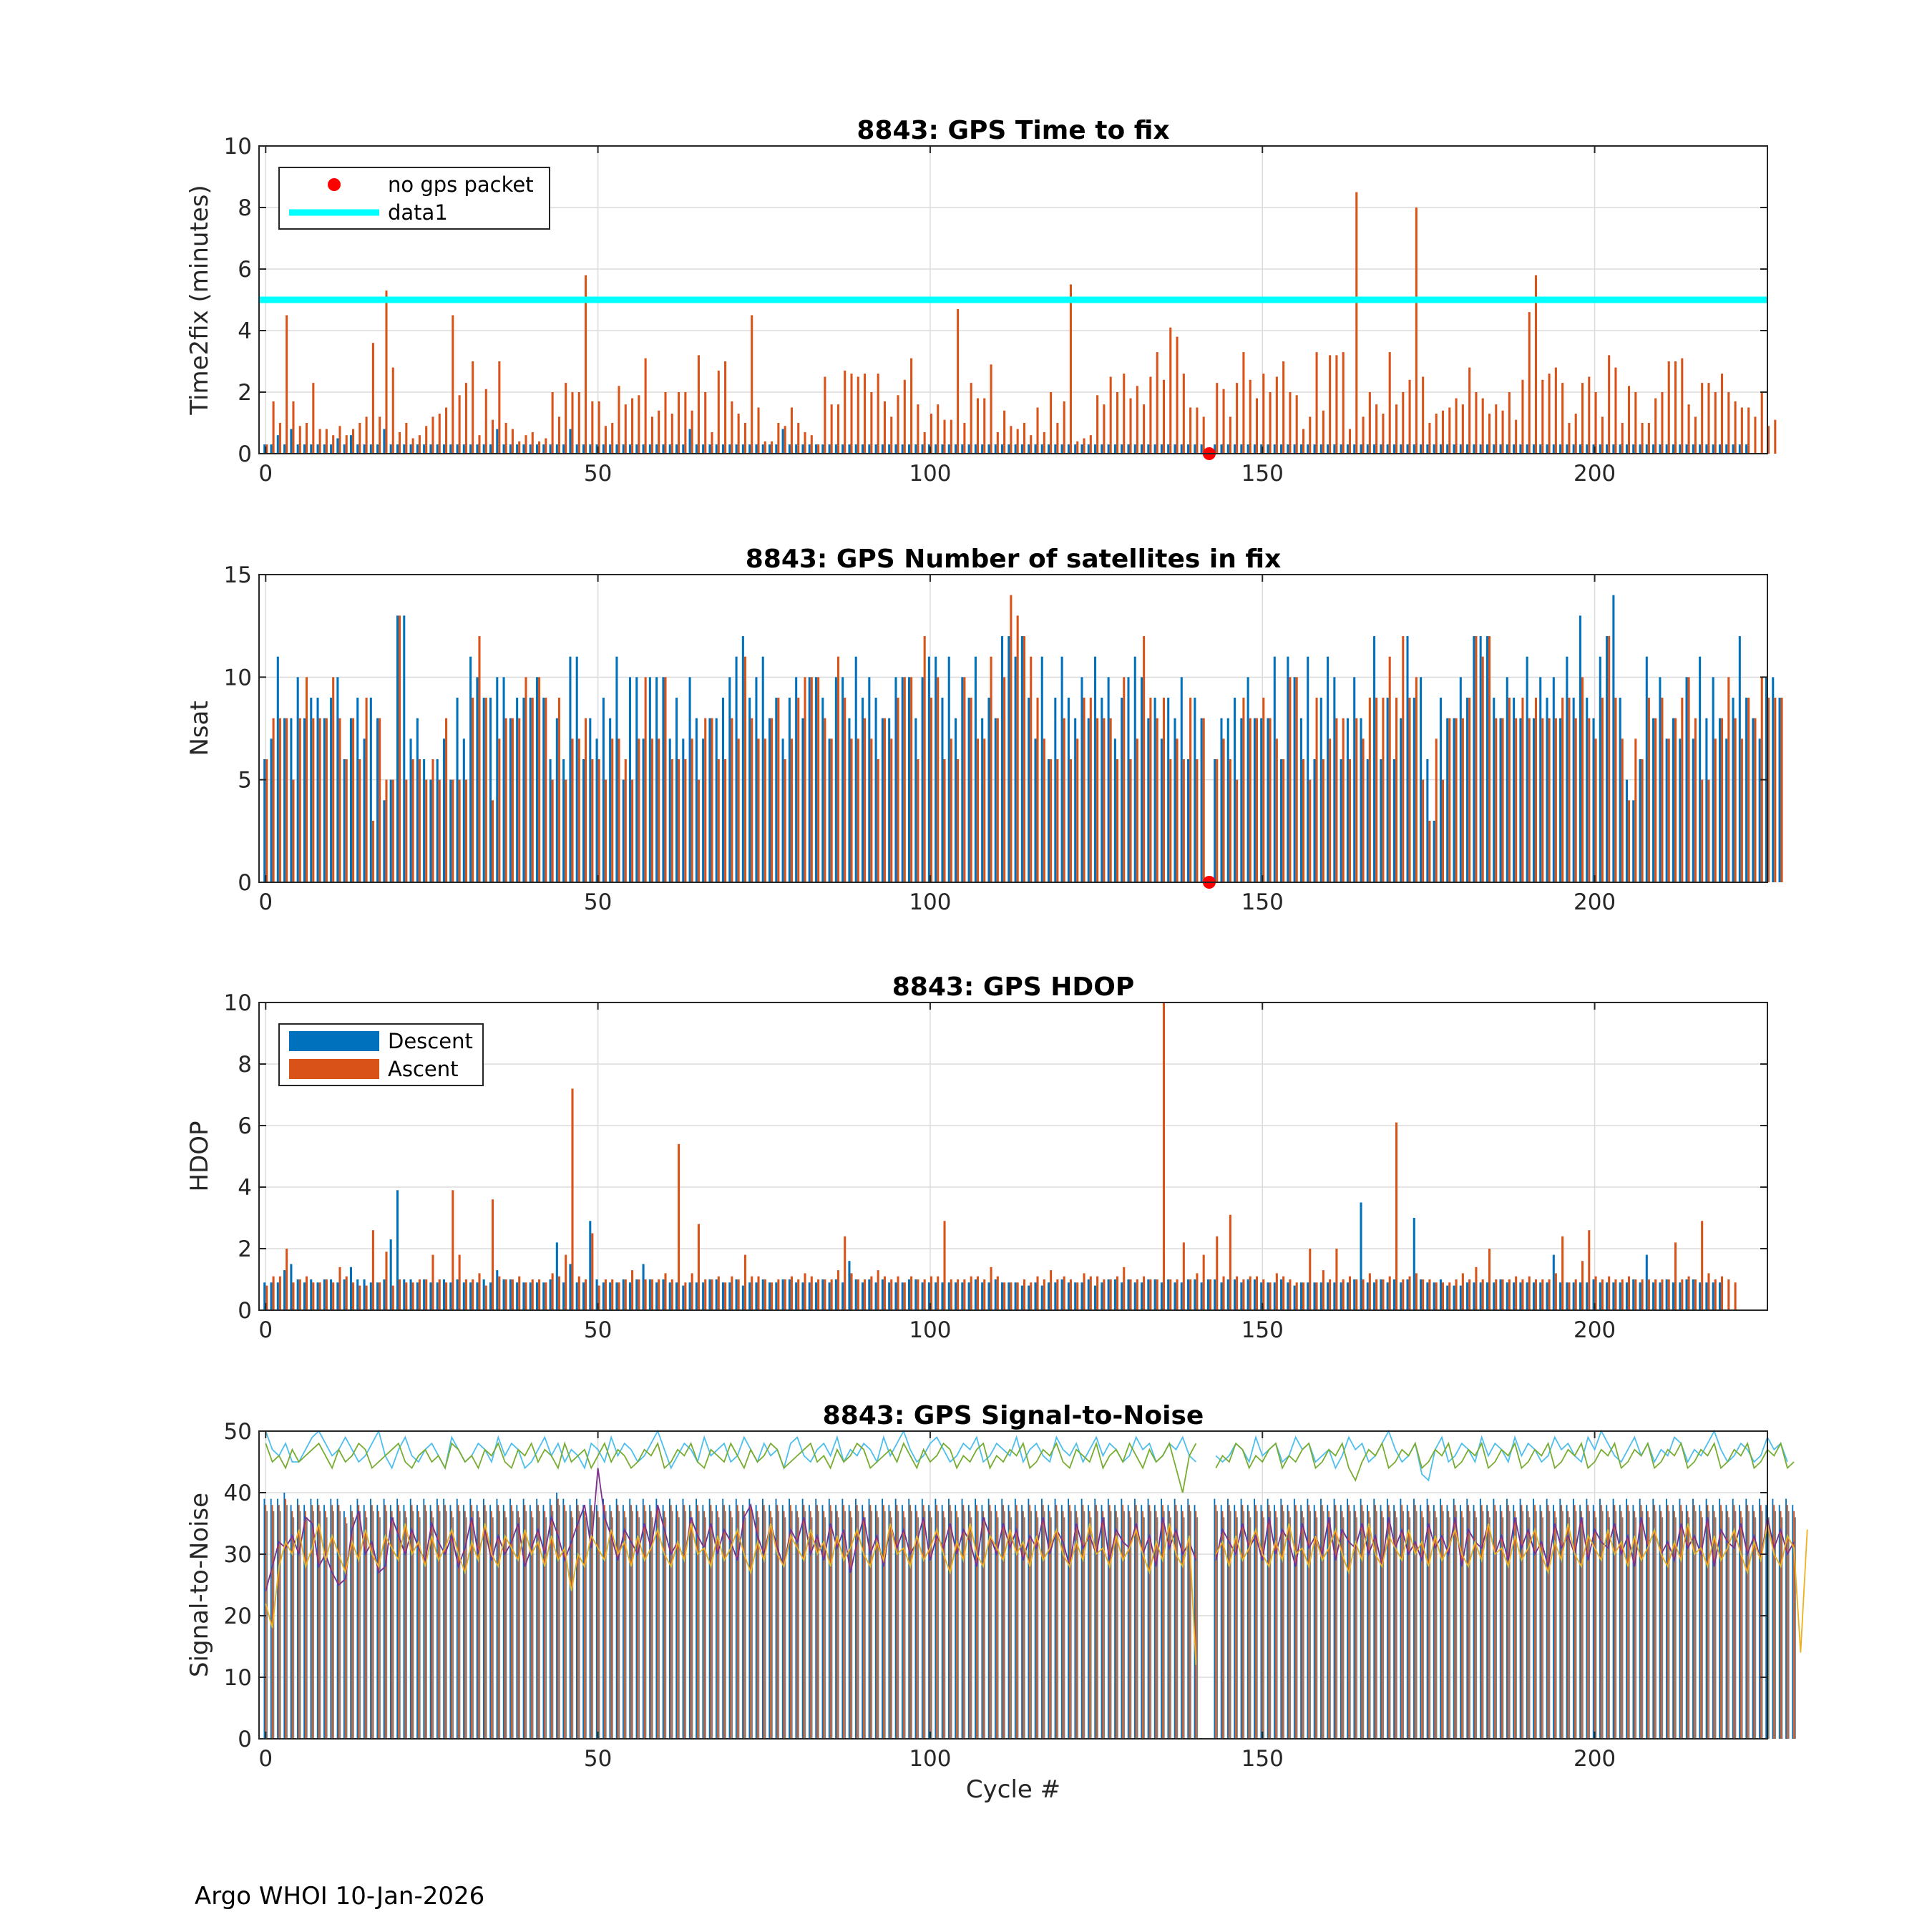  Describe the element at coordinates (245, 331) in the screenshot. I see `y-tick-label: 4` at that location.